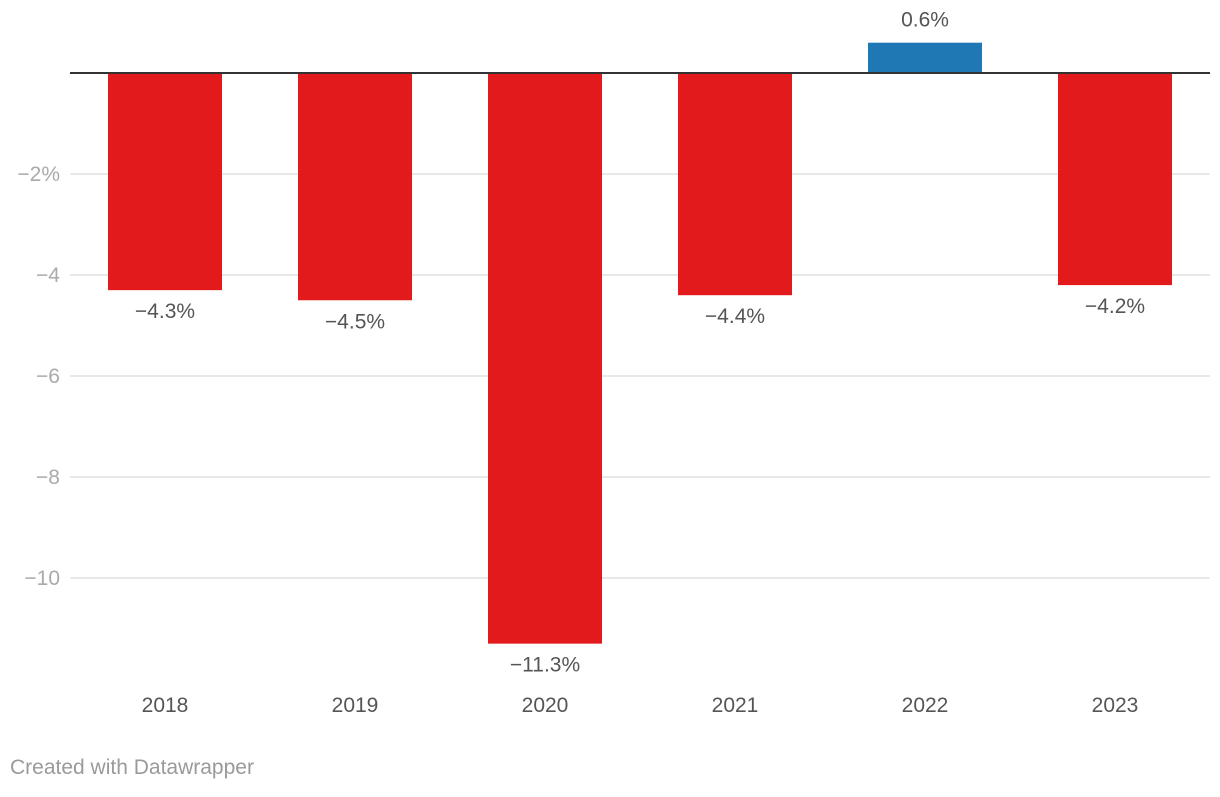 This screenshot has height=797, width=1220. I want to click on y-tick-label: −6, so click(48, 376).